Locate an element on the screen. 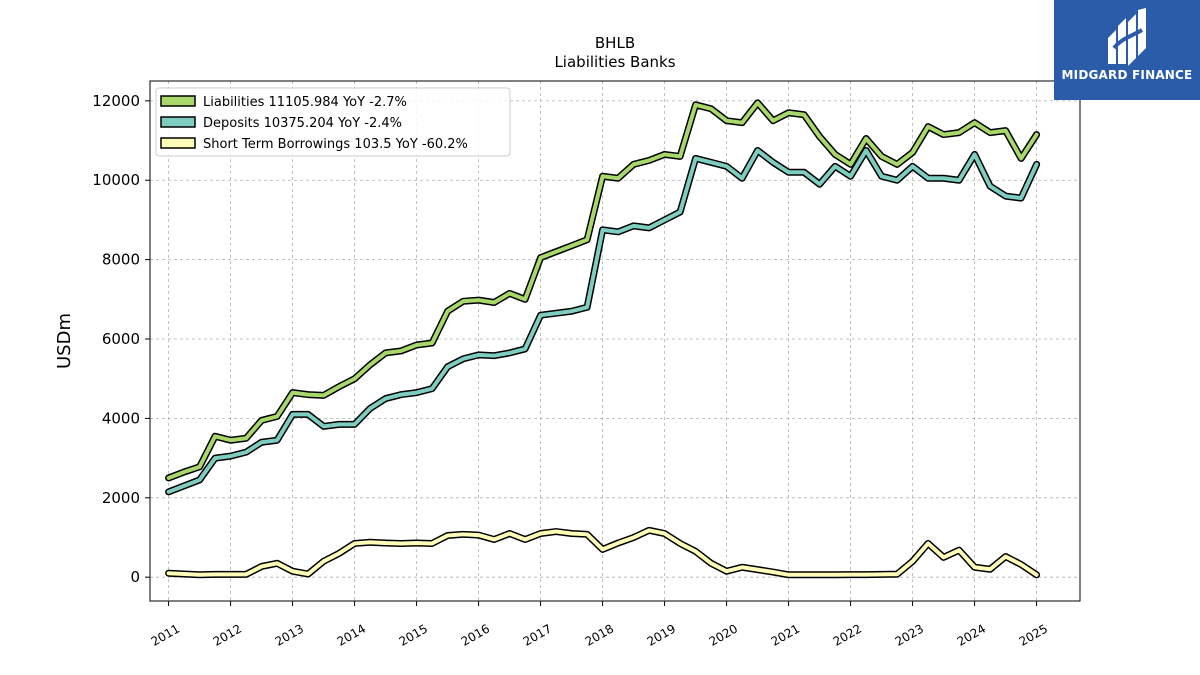  x-tick-label: 2023 is located at coordinates (909, 634).